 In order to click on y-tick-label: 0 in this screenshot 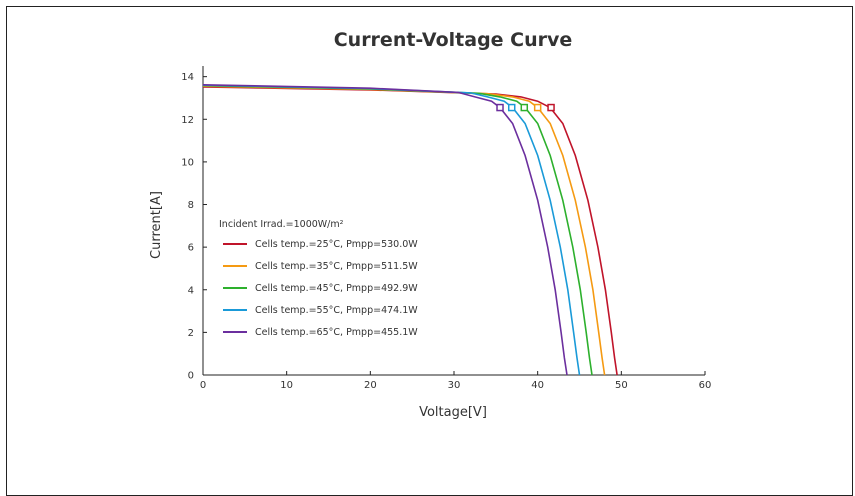, I will do `click(191, 376)`.